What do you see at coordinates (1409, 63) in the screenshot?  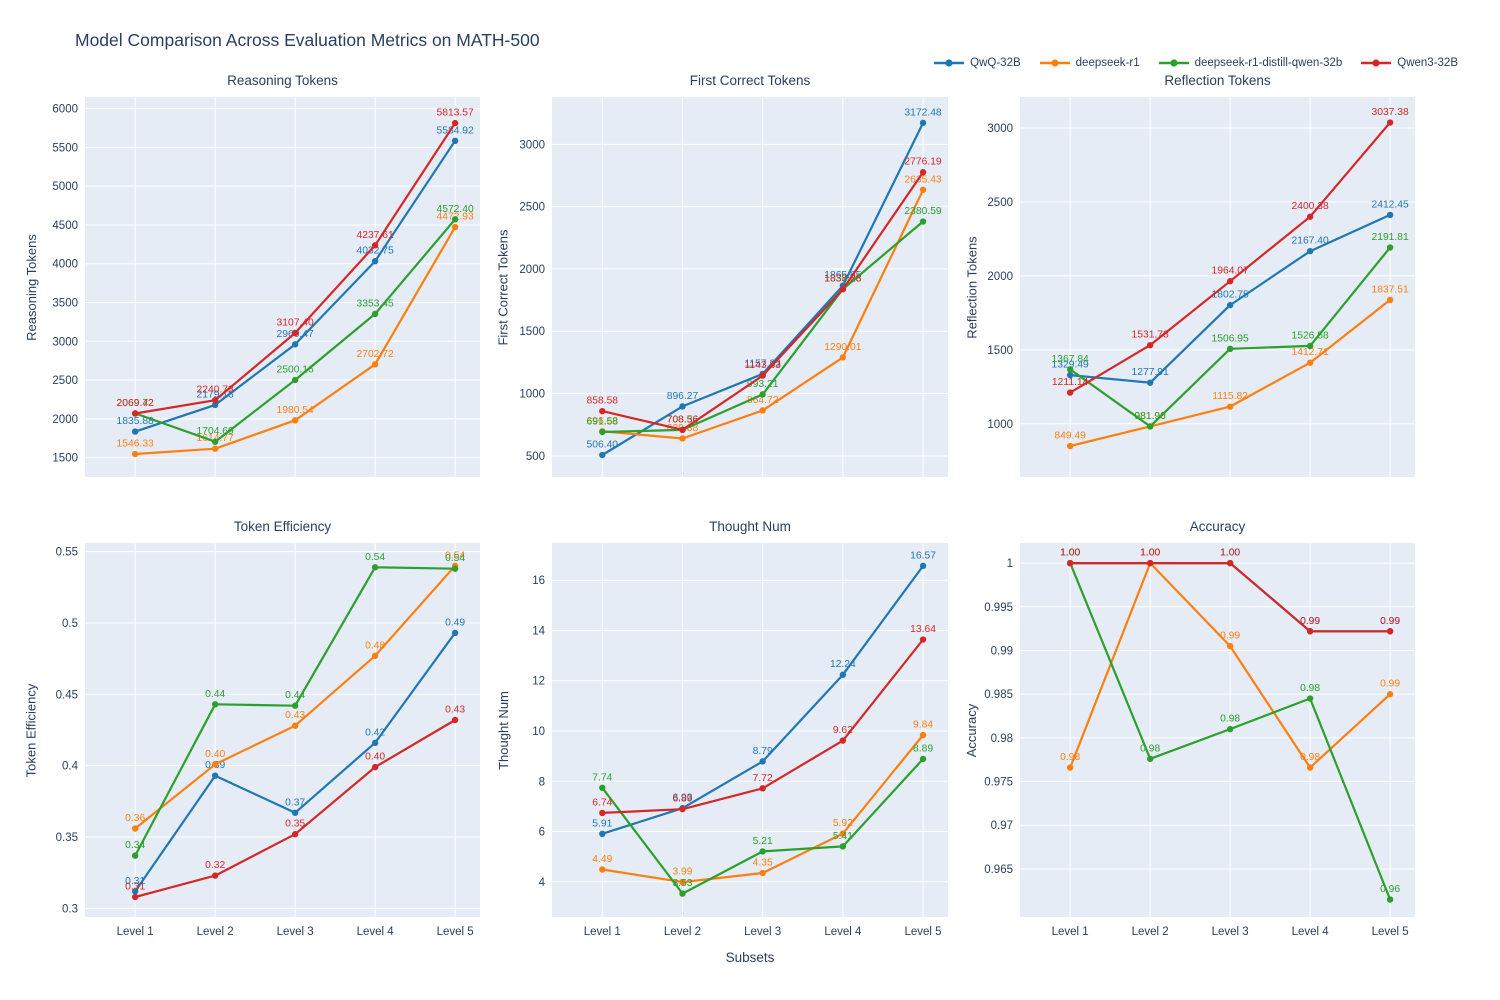 I see `legend-item-qwen3-32b: Qwen3-32B` at bounding box center [1409, 63].